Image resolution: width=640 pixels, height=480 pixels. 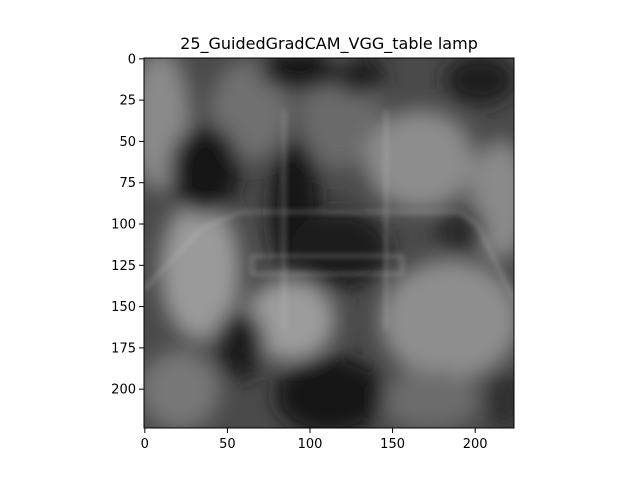 What do you see at coordinates (145, 444) in the screenshot?
I see `x-tick-label: 0` at bounding box center [145, 444].